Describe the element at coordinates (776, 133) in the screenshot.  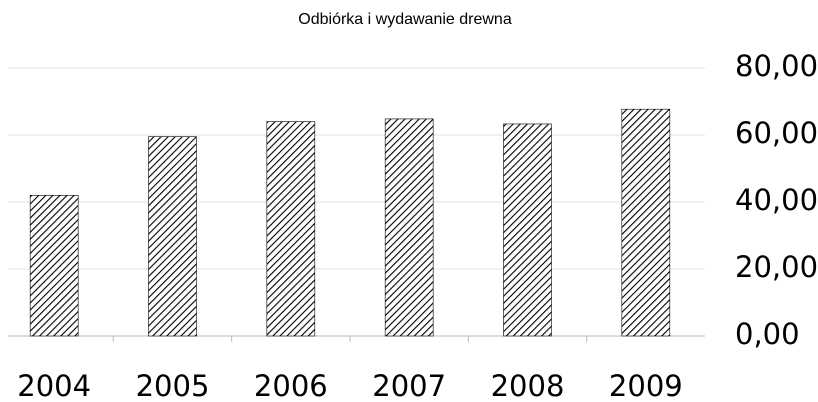
I see `y-tick-label: 60,00` at that location.